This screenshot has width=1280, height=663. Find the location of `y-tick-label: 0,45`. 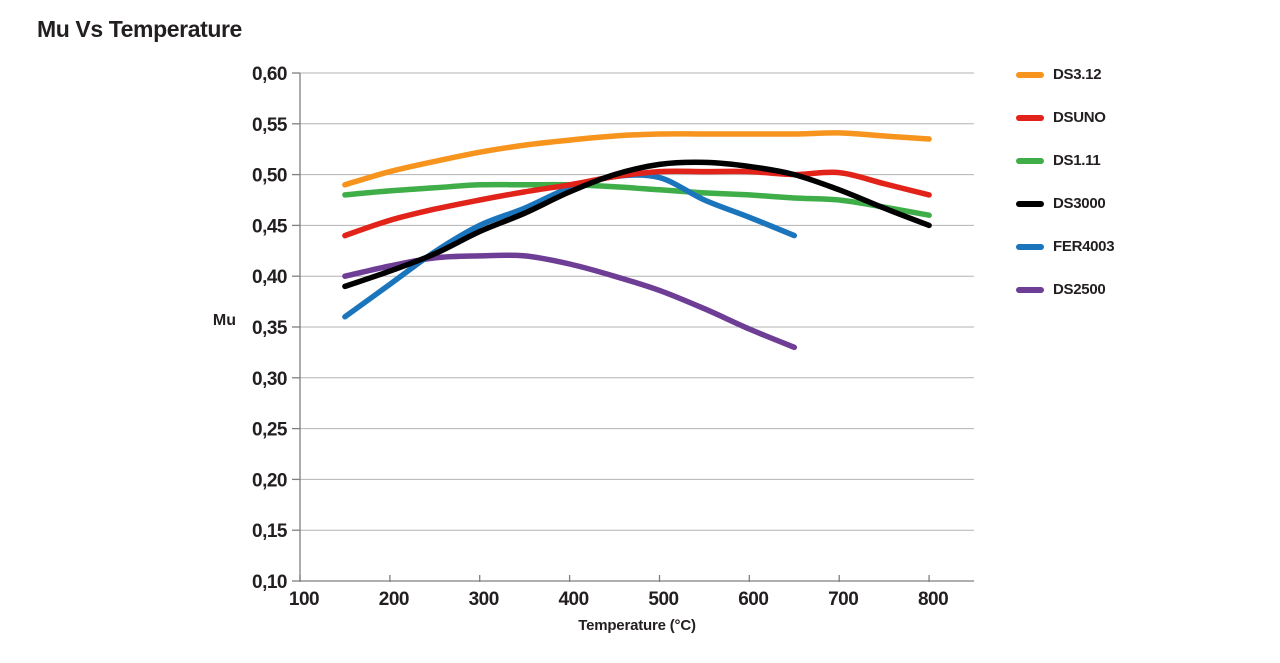

y-tick-label: 0,45 is located at coordinates (270, 226).